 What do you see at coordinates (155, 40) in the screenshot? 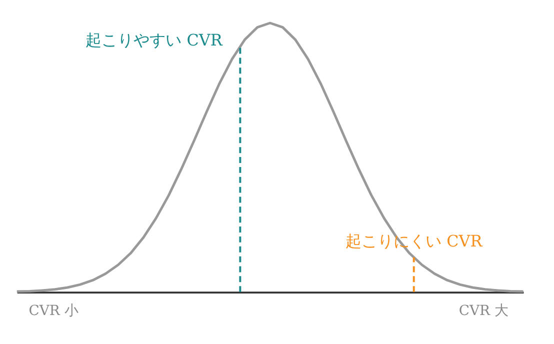
I see `annotation: 起こりやすい CVR` at bounding box center [155, 40].